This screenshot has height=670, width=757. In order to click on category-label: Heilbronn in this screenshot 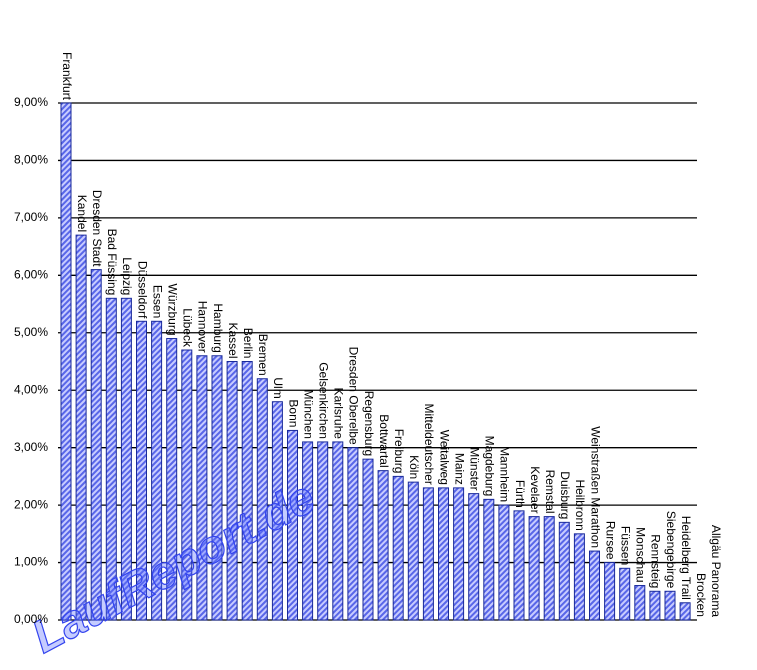, I will do `click(580, 504)`.